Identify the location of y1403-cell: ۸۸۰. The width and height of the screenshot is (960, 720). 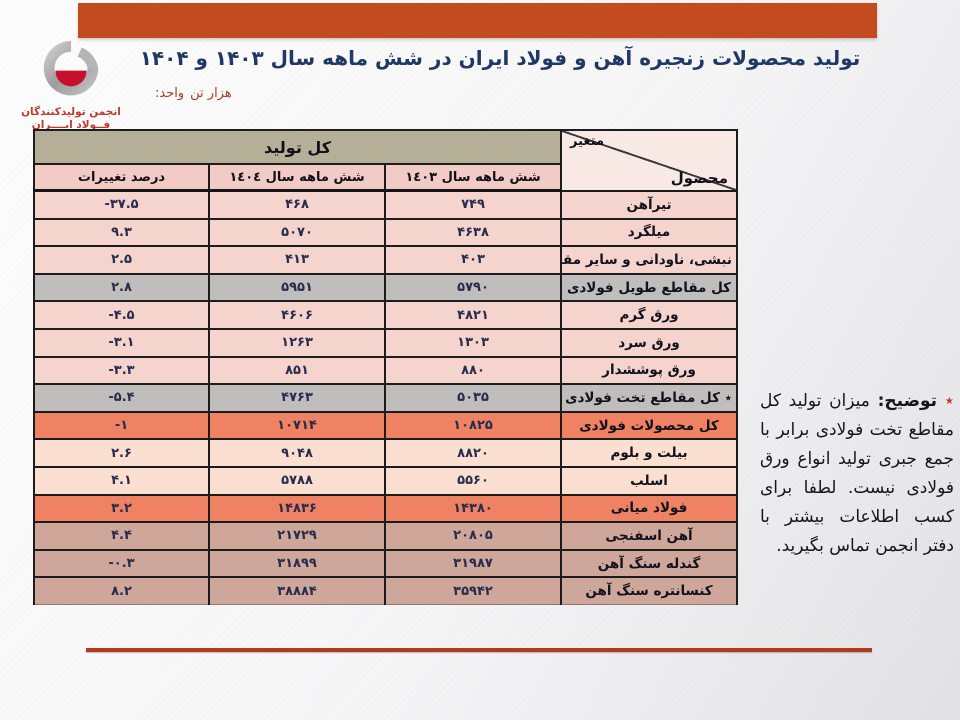
(473, 370).